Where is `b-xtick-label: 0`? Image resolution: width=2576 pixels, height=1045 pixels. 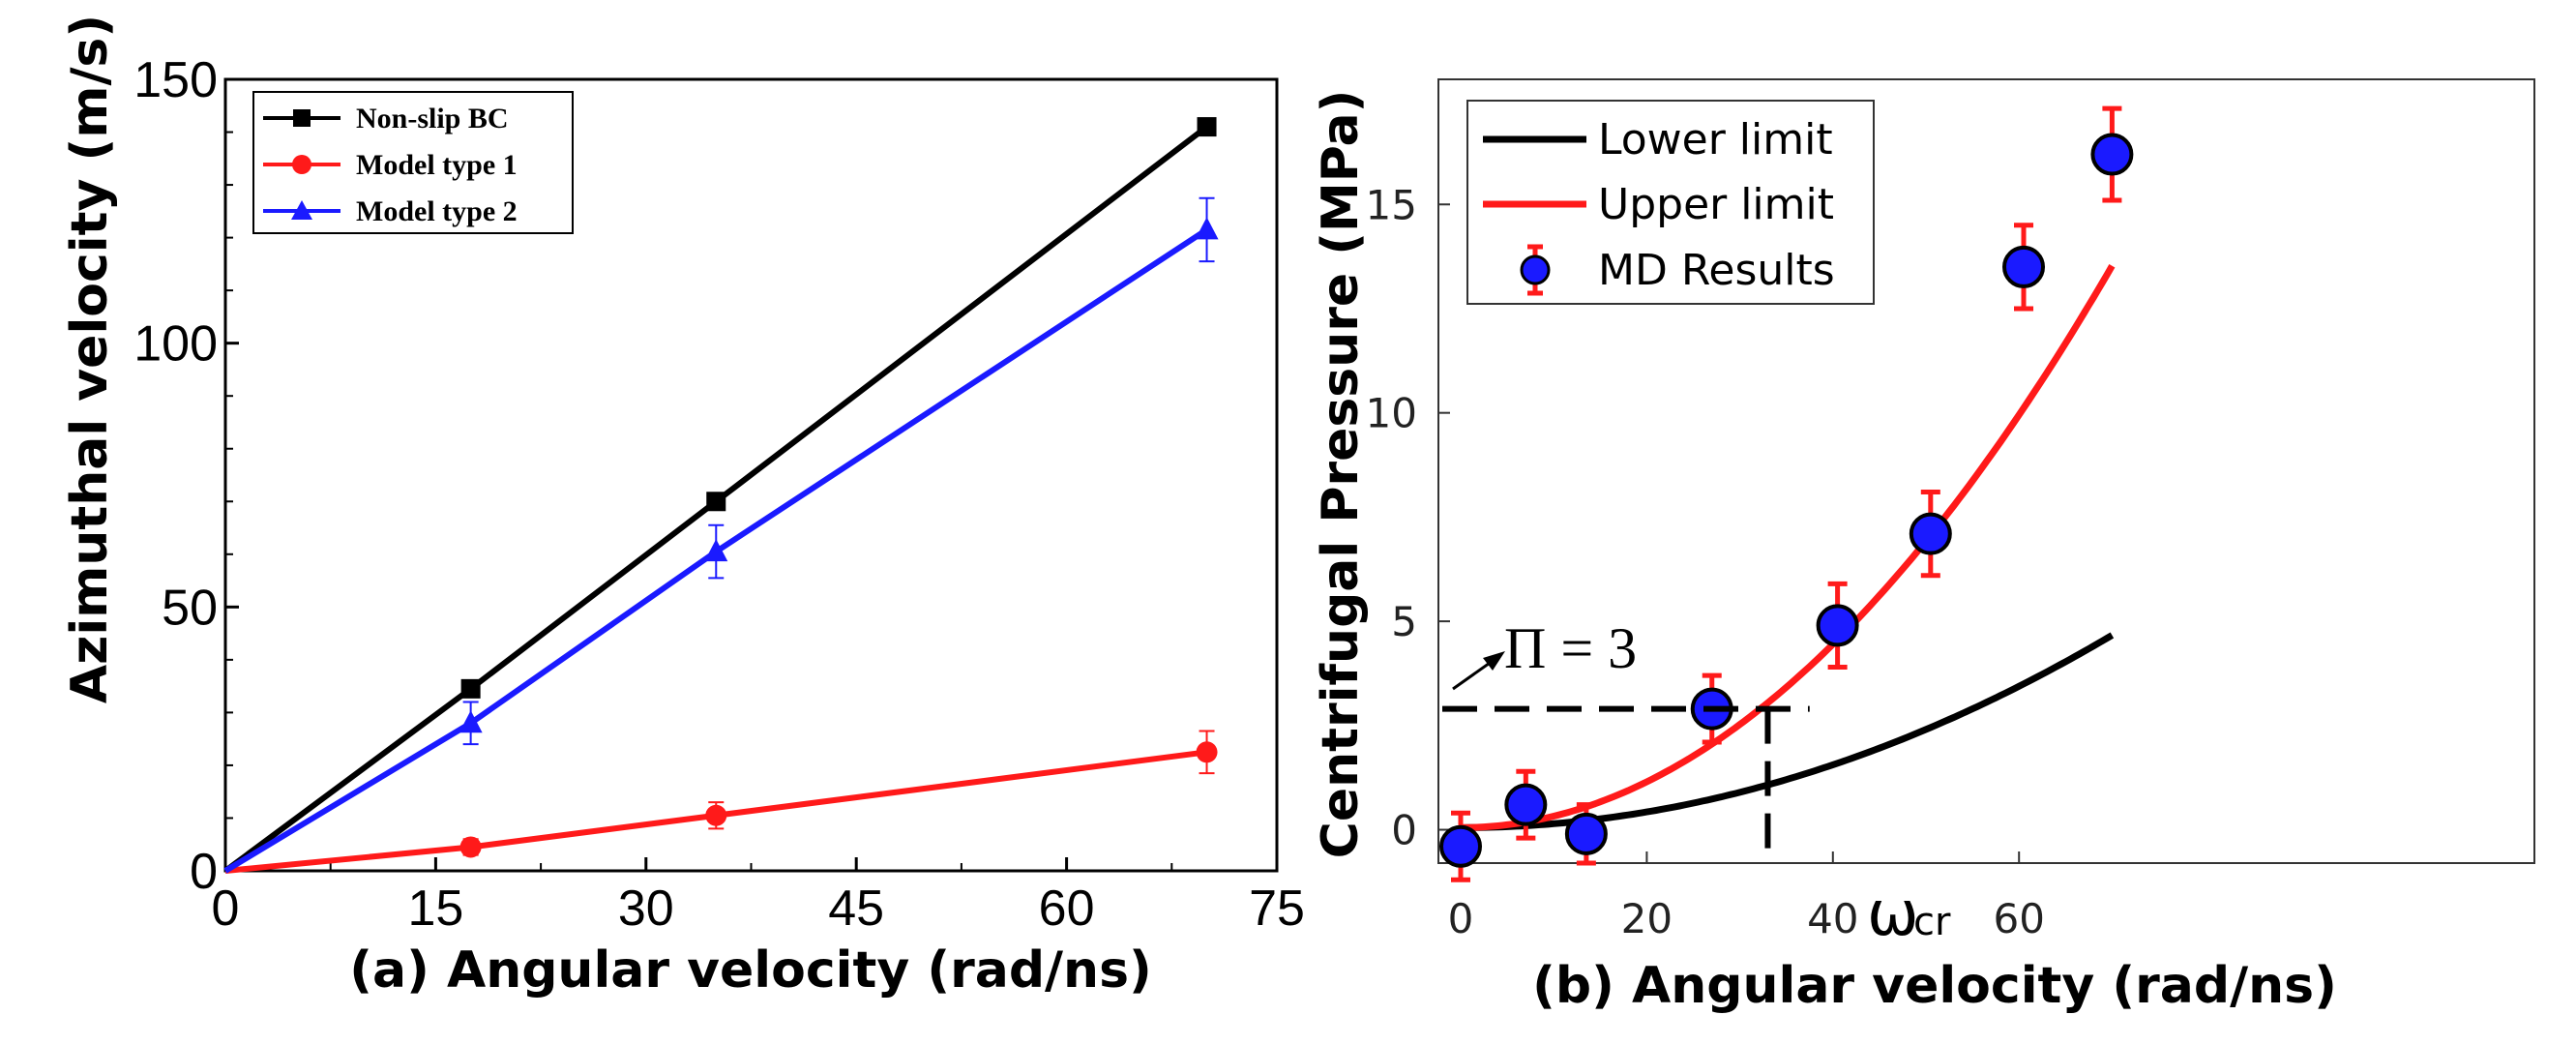
b-xtick-label: 0 is located at coordinates (1461, 918).